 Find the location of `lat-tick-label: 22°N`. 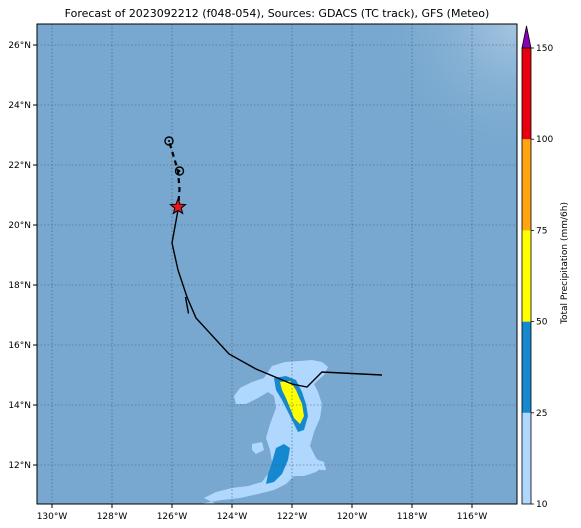

lat-tick-label: 22°N is located at coordinates (19, 166).